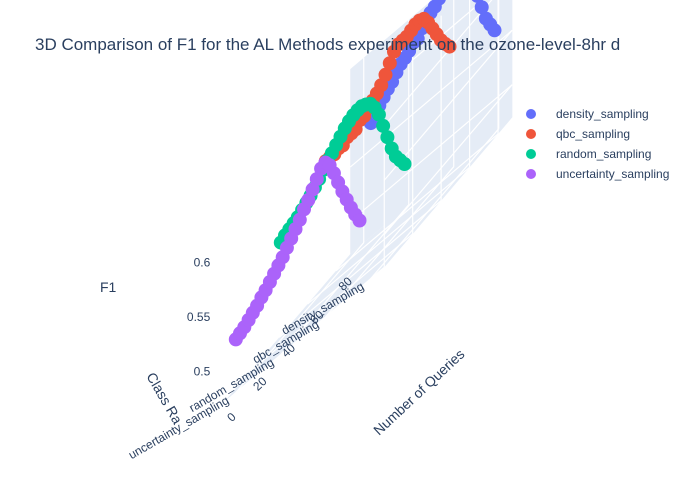 Image resolution: width=700 pixels, height=500 pixels. Describe the element at coordinates (602, 114) in the screenshot. I see `legend-label: density_sampling` at that location.